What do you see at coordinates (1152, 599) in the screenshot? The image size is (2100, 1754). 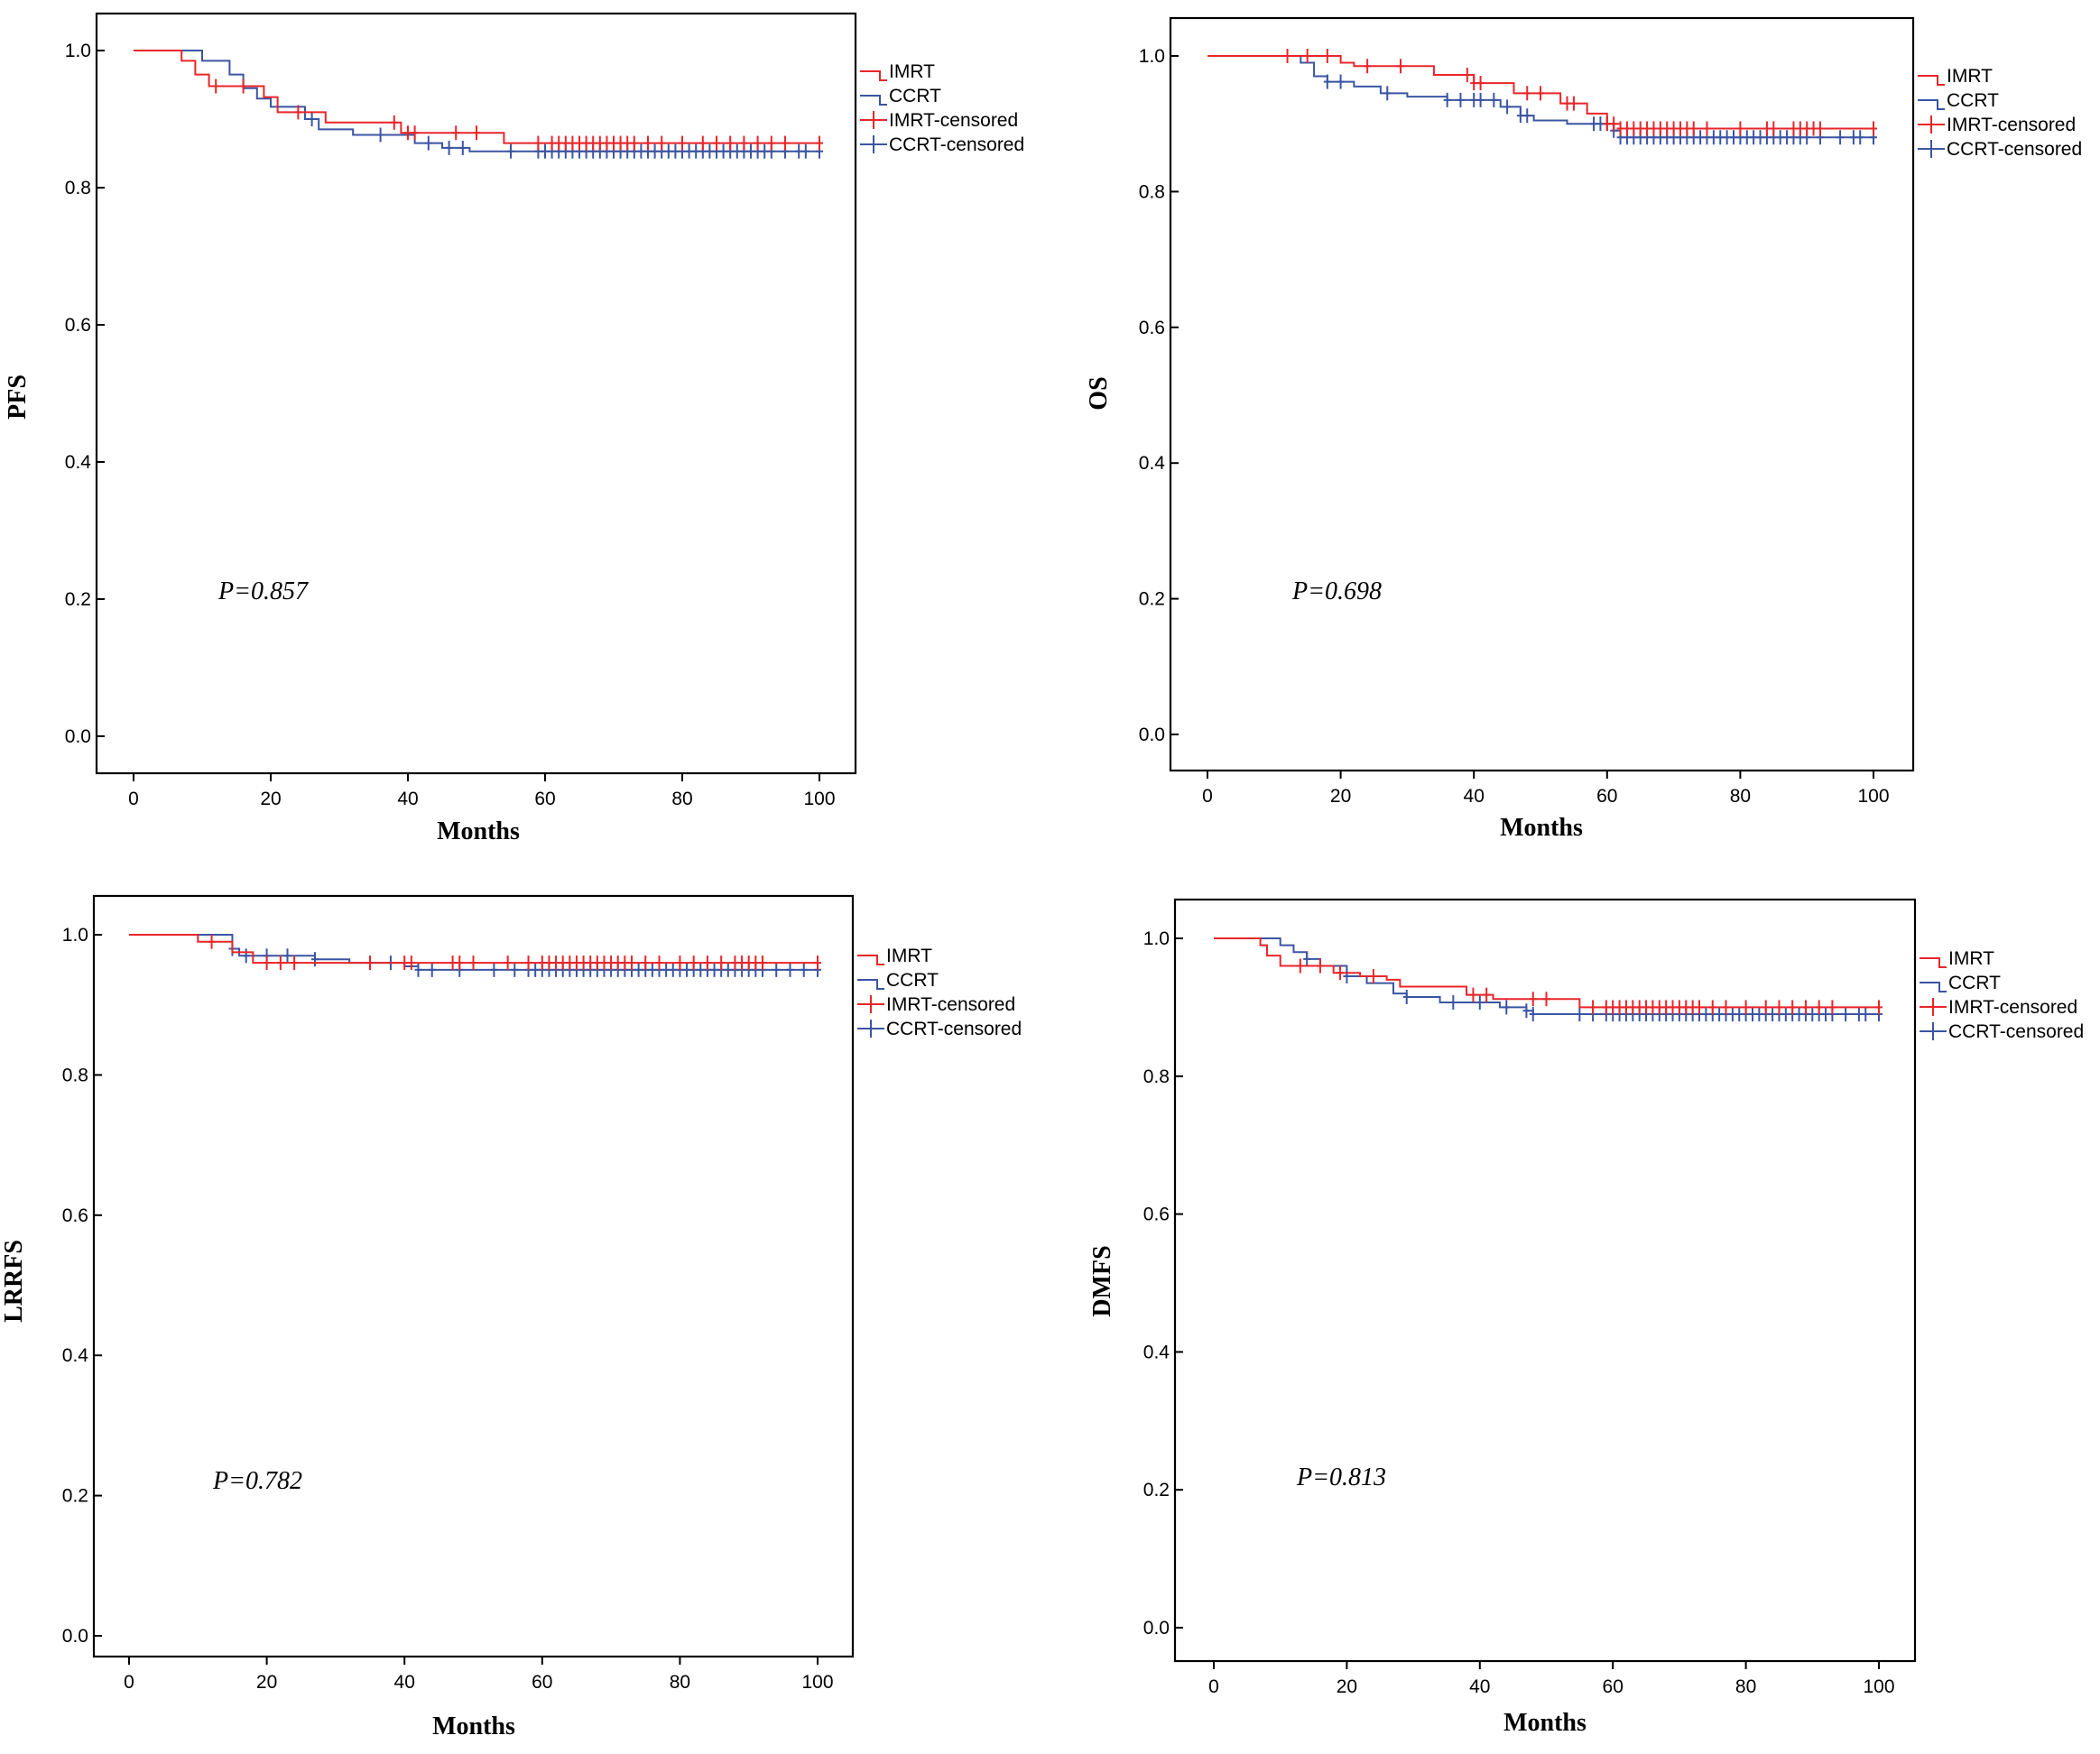 I see `y-tick-label: 0.2` at bounding box center [1152, 599].